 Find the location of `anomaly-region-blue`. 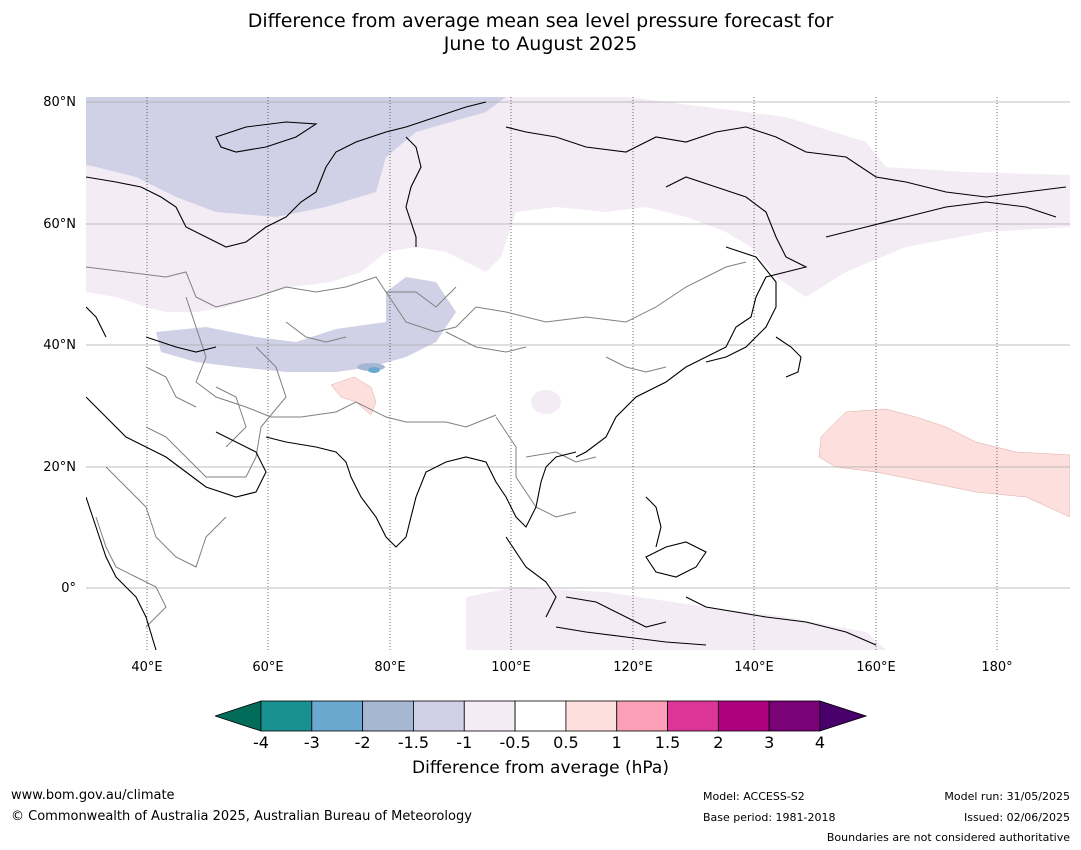

anomaly-region-blue is located at coordinates (374, 370).